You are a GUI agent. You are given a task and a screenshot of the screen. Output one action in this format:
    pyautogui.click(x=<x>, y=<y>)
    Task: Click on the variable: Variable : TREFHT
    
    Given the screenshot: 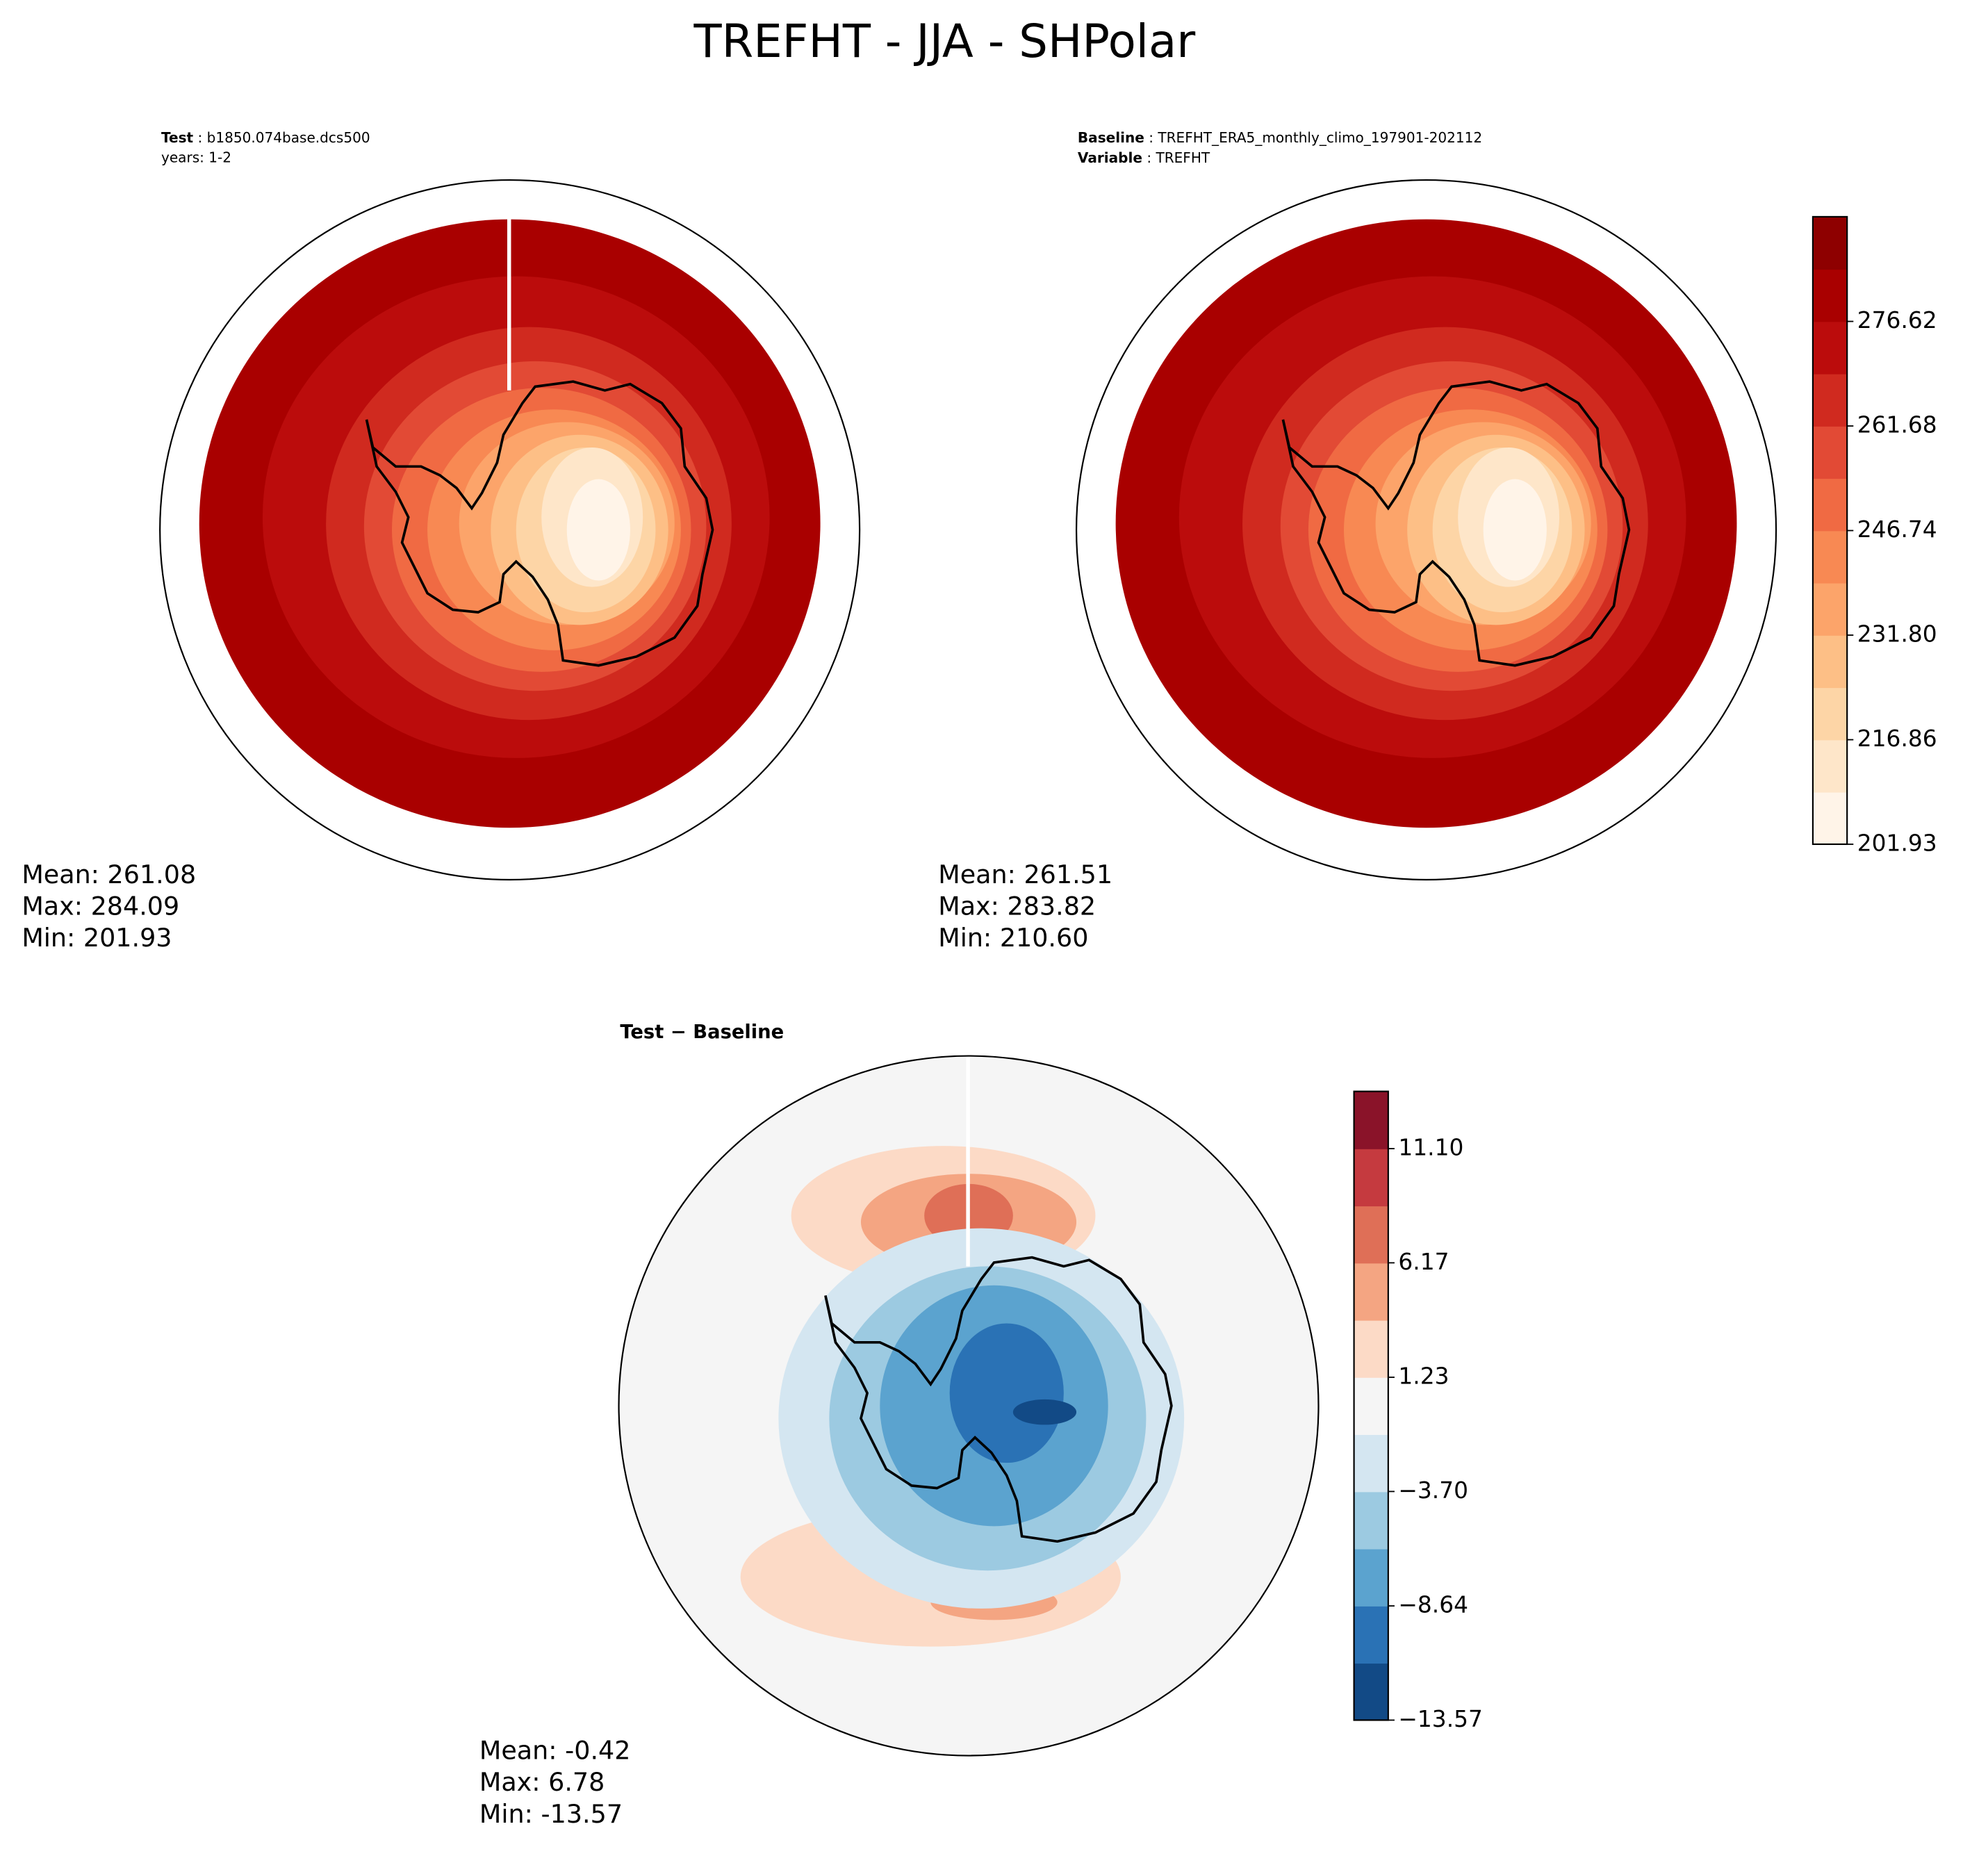 What is the action you would take?
    pyautogui.click(x=1144, y=157)
    